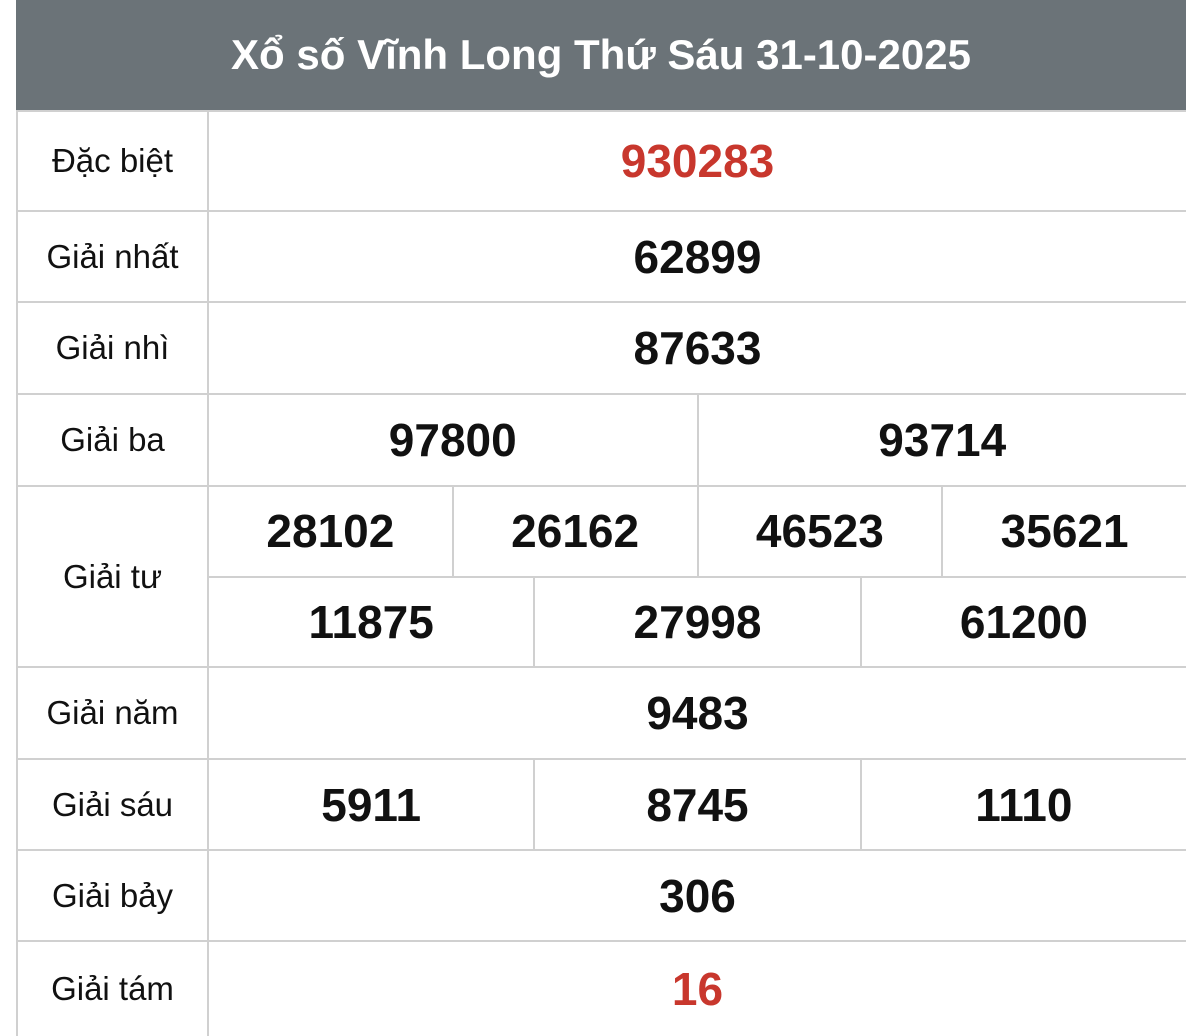 This screenshot has height=1036, width=1200. What do you see at coordinates (601, 896) in the screenshot?
I see `prize-row-seventh: Giải bảy 306` at bounding box center [601, 896].